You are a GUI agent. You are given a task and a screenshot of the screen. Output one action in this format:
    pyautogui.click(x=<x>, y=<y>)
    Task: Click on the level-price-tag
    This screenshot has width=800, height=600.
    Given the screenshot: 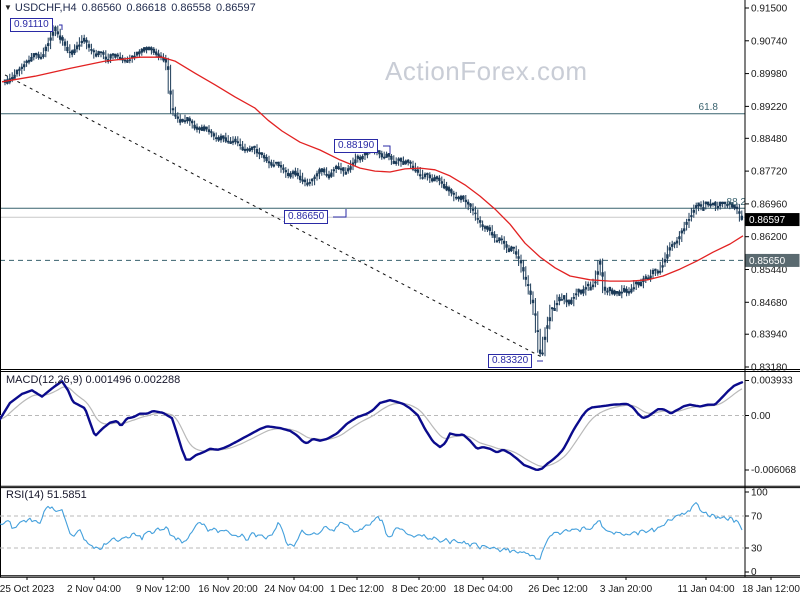 What is the action you would take?
    pyautogui.click(x=772, y=260)
    